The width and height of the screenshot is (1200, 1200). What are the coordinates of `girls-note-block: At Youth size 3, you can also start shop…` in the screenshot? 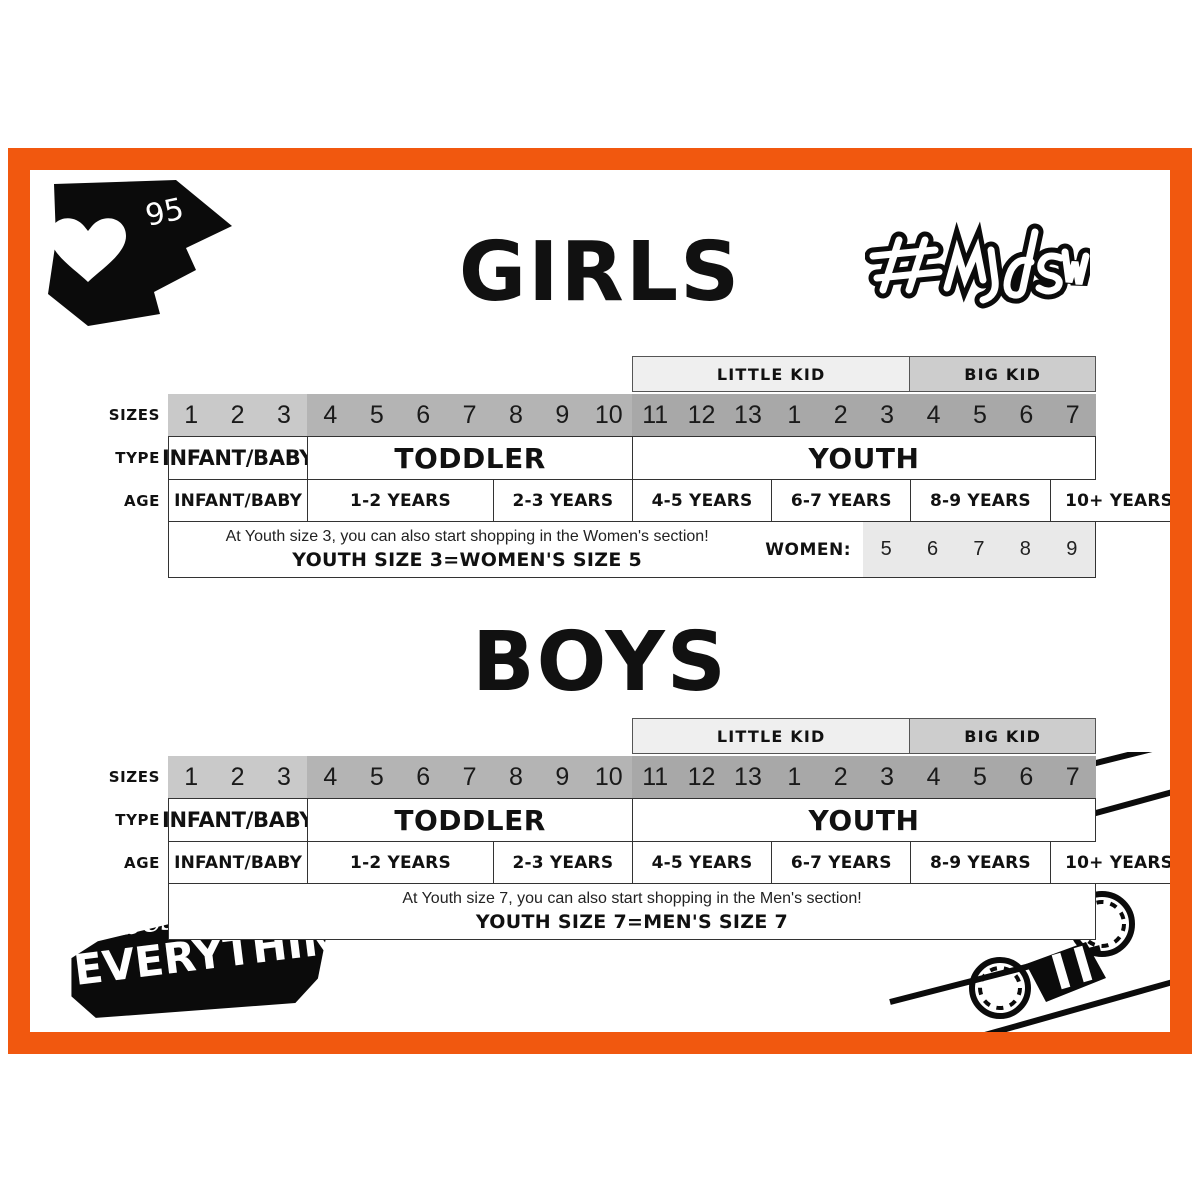 It's located at (632, 550).